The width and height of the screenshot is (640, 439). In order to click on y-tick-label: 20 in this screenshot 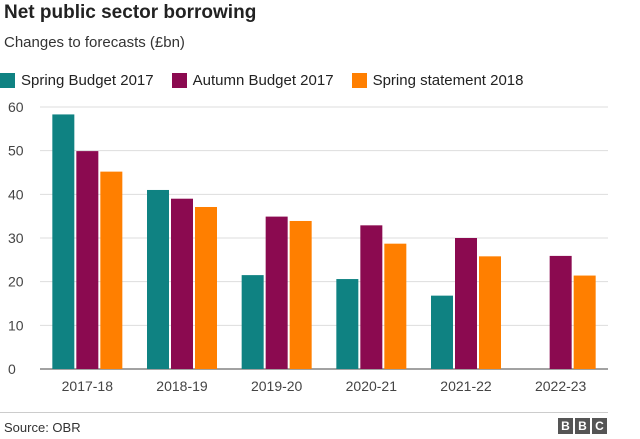, I will do `click(16, 282)`.